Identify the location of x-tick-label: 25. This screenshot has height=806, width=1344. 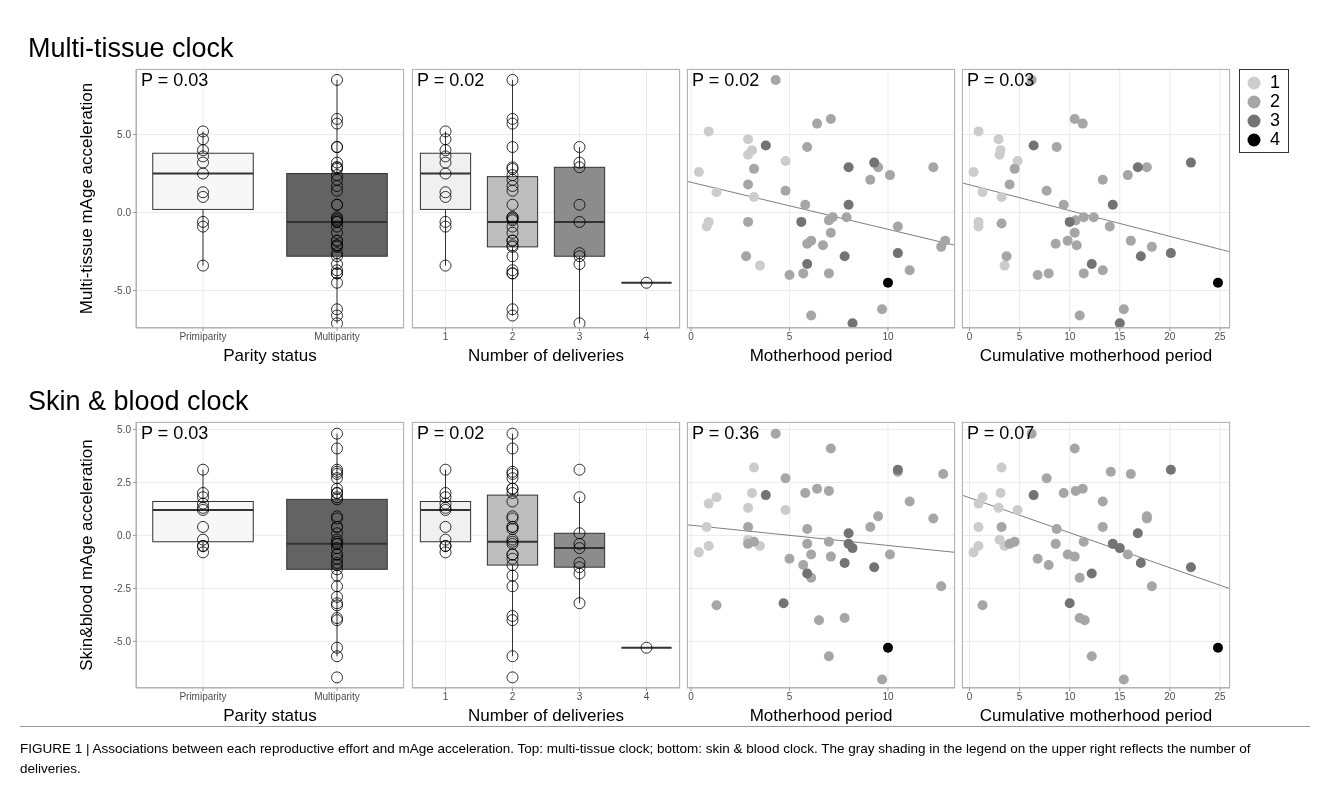
(1220, 697).